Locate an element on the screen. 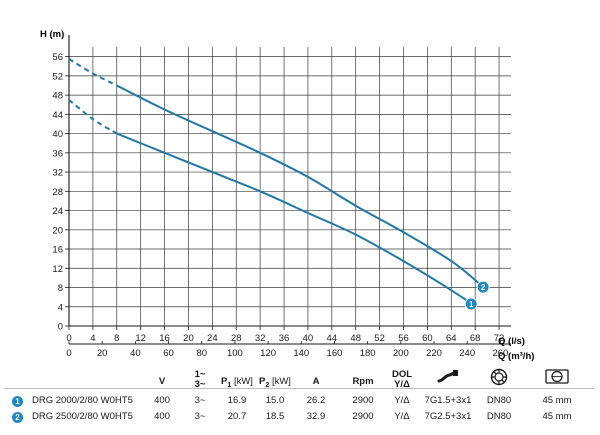  header-p1-unit: [kW] is located at coordinates (243, 381).